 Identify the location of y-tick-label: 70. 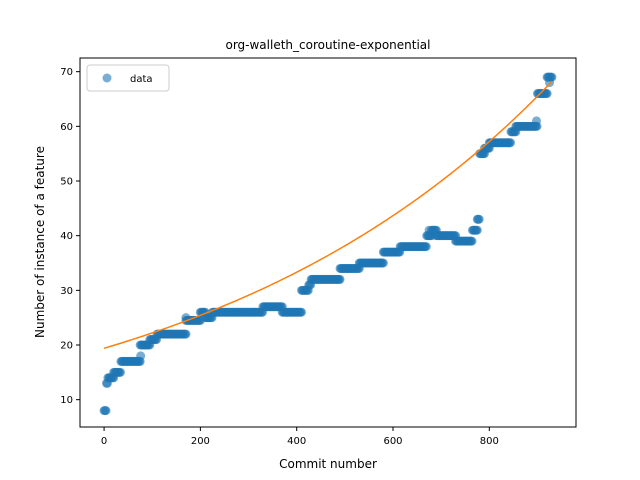
(66, 72).